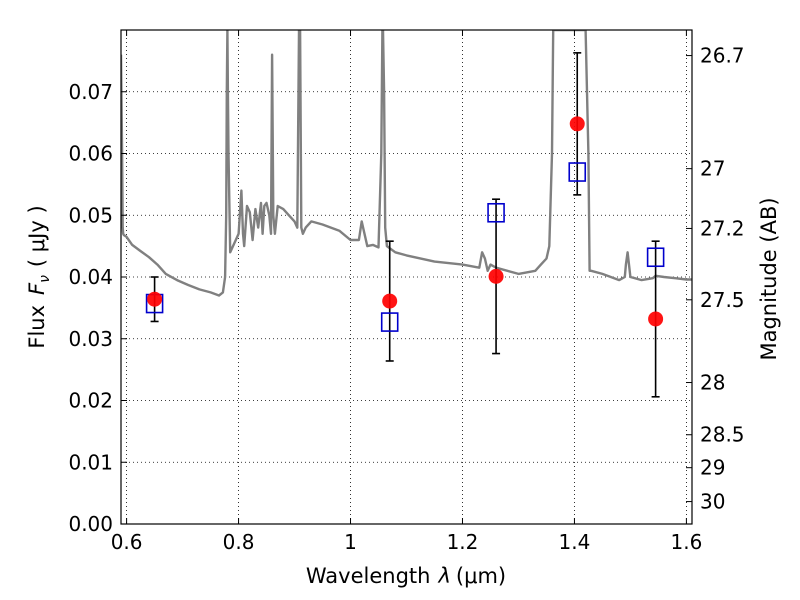 This screenshot has height=600, width=800. What do you see at coordinates (575, 542) in the screenshot?
I see `x-tick-label: 1.4` at bounding box center [575, 542].